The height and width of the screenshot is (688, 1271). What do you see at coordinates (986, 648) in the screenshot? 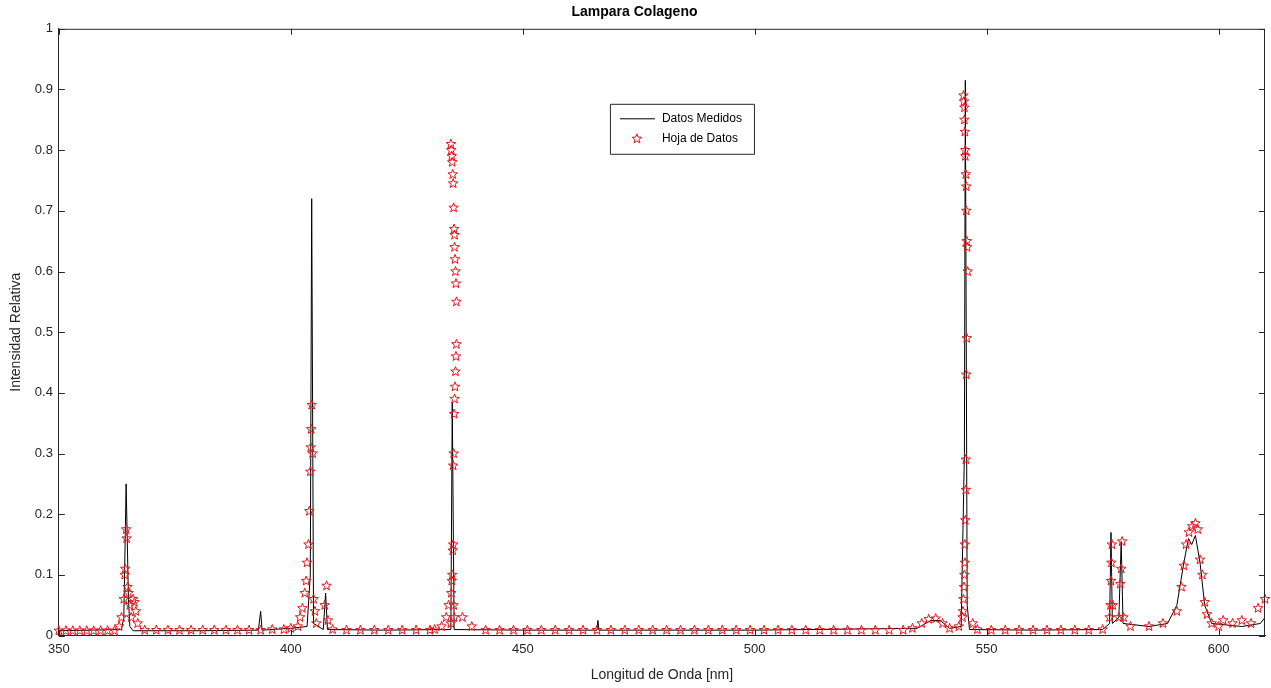
I see `x-tick-label: 550` at bounding box center [986, 648].